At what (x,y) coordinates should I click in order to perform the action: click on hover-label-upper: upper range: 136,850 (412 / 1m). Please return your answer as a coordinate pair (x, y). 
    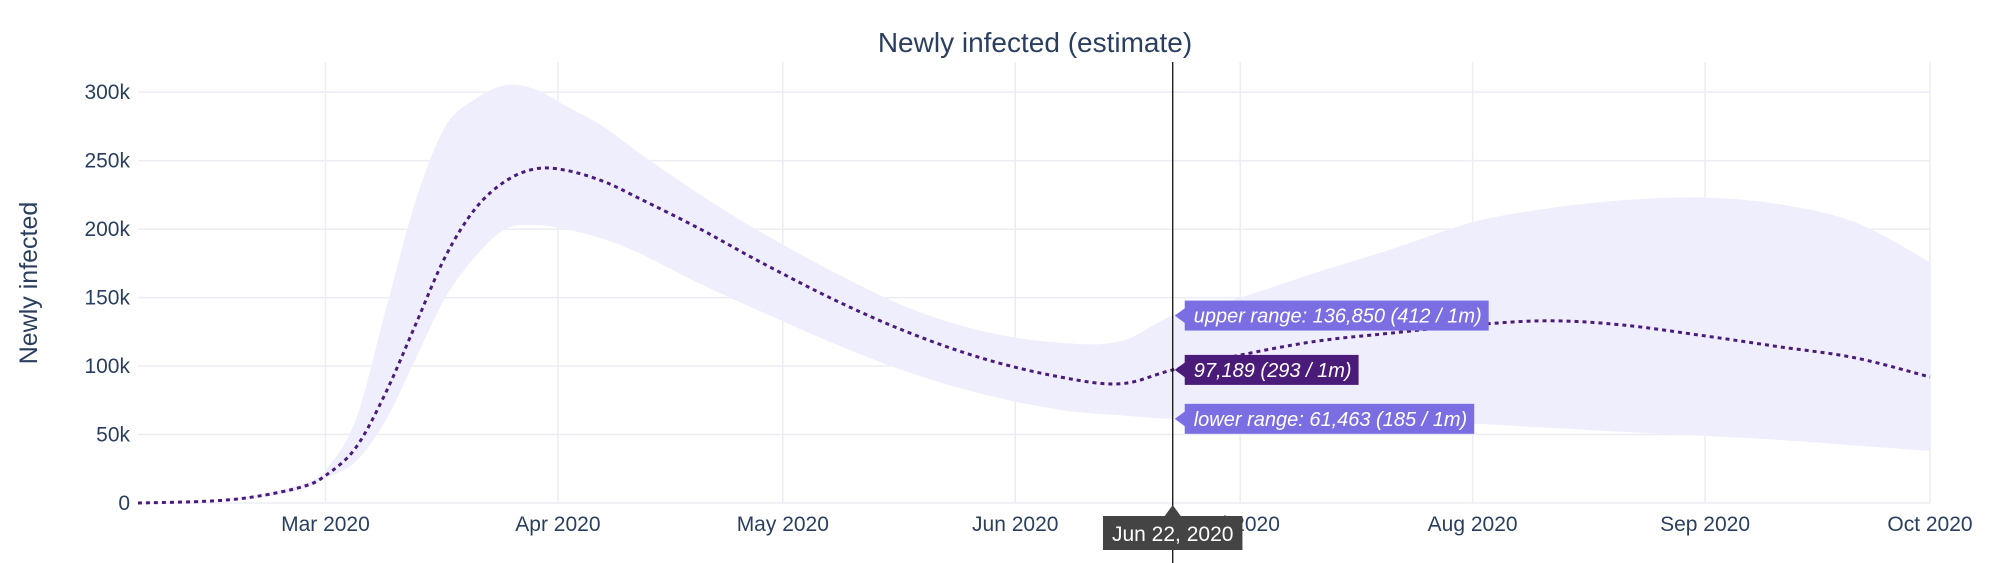
    Looking at the image, I should click on (1331, 315).